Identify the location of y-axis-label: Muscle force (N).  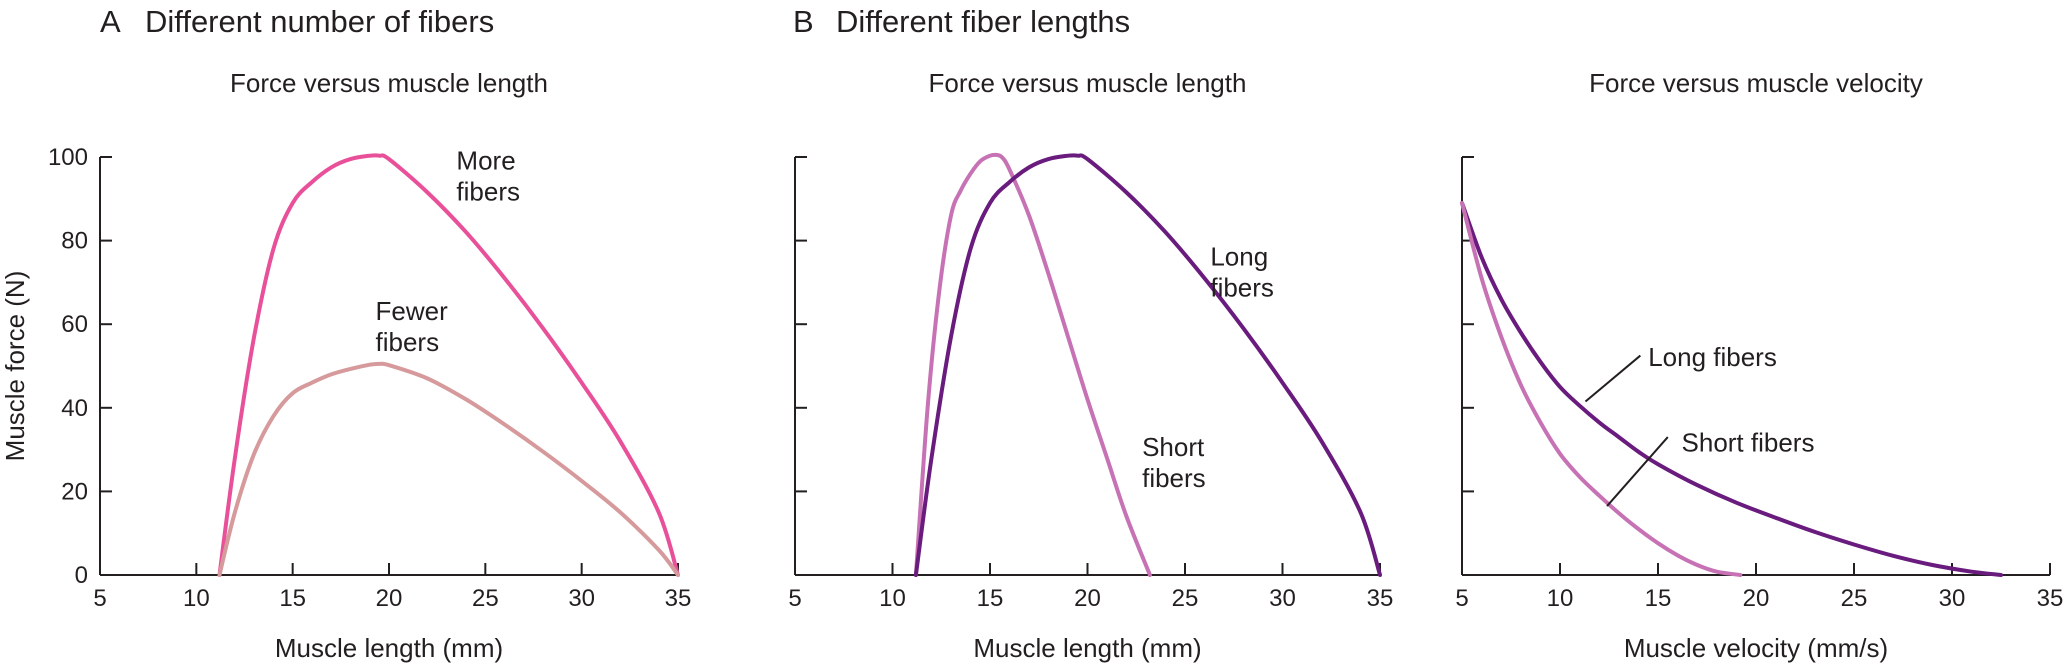
(15, 366).